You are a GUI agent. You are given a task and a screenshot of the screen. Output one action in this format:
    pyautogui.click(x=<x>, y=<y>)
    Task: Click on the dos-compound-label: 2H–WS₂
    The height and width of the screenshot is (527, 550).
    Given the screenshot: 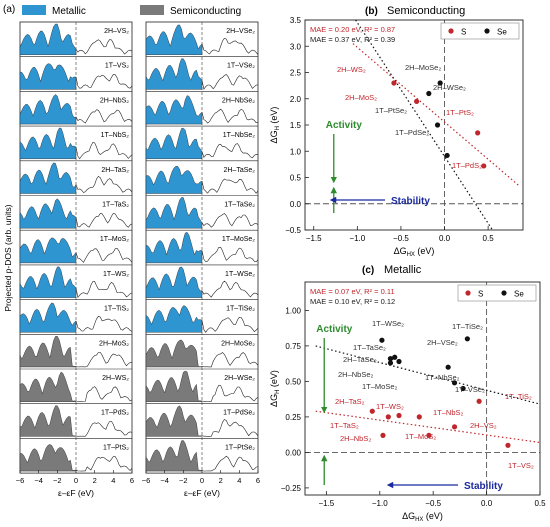 What is the action you would take?
    pyautogui.click(x=115, y=378)
    